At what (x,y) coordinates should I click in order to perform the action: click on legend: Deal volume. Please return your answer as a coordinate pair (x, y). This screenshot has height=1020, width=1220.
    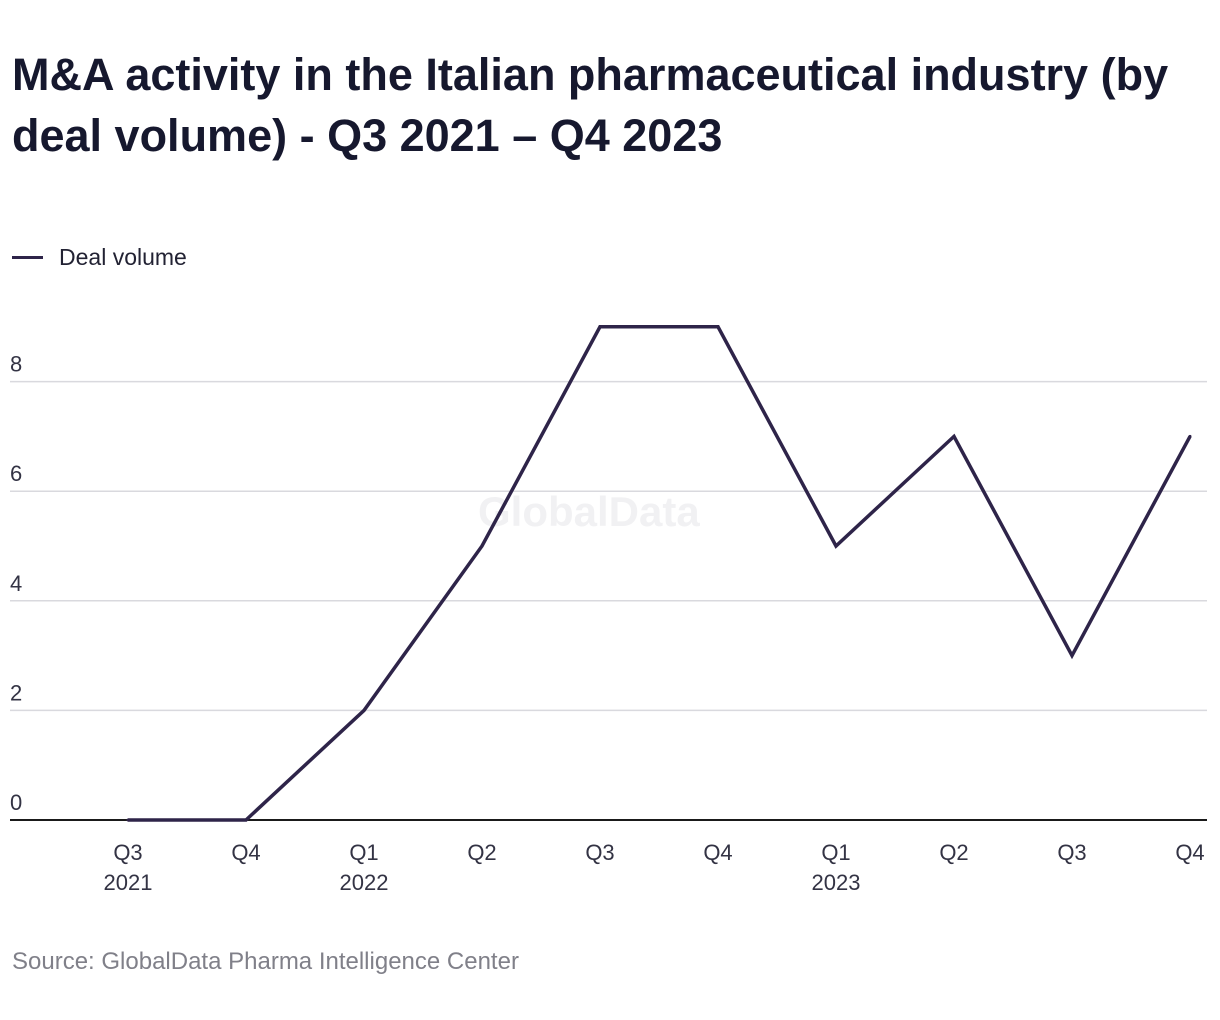
    Looking at the image, I should click on (99, 257).